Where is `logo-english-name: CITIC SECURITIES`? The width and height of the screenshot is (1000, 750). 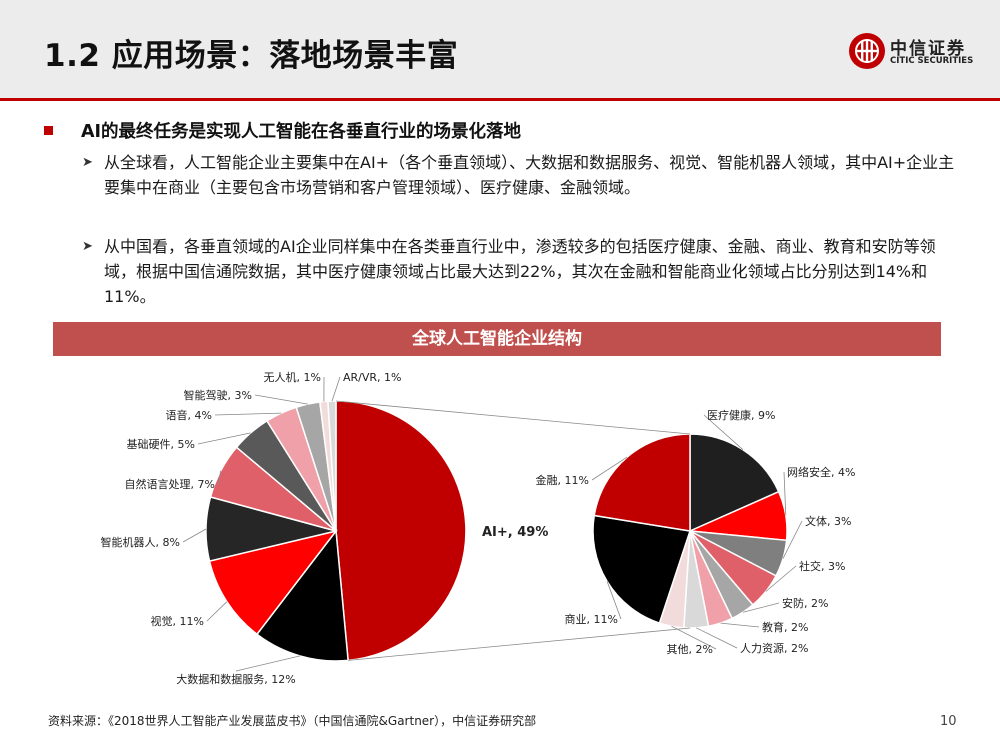
logo-english-name: CITIC SECURITIES is located at coordinates (932, 61).